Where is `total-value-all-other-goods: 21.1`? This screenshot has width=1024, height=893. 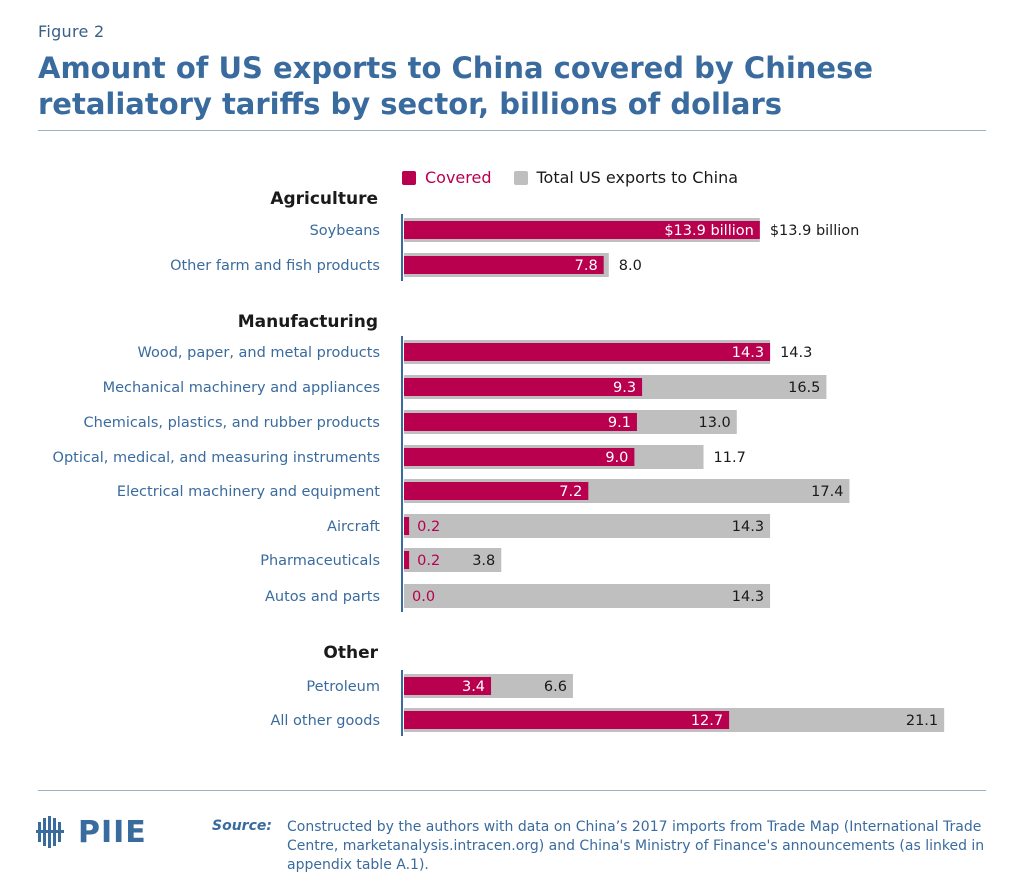
total-value-all-other-goods: 21.1 is located at coordinates (922, 721).